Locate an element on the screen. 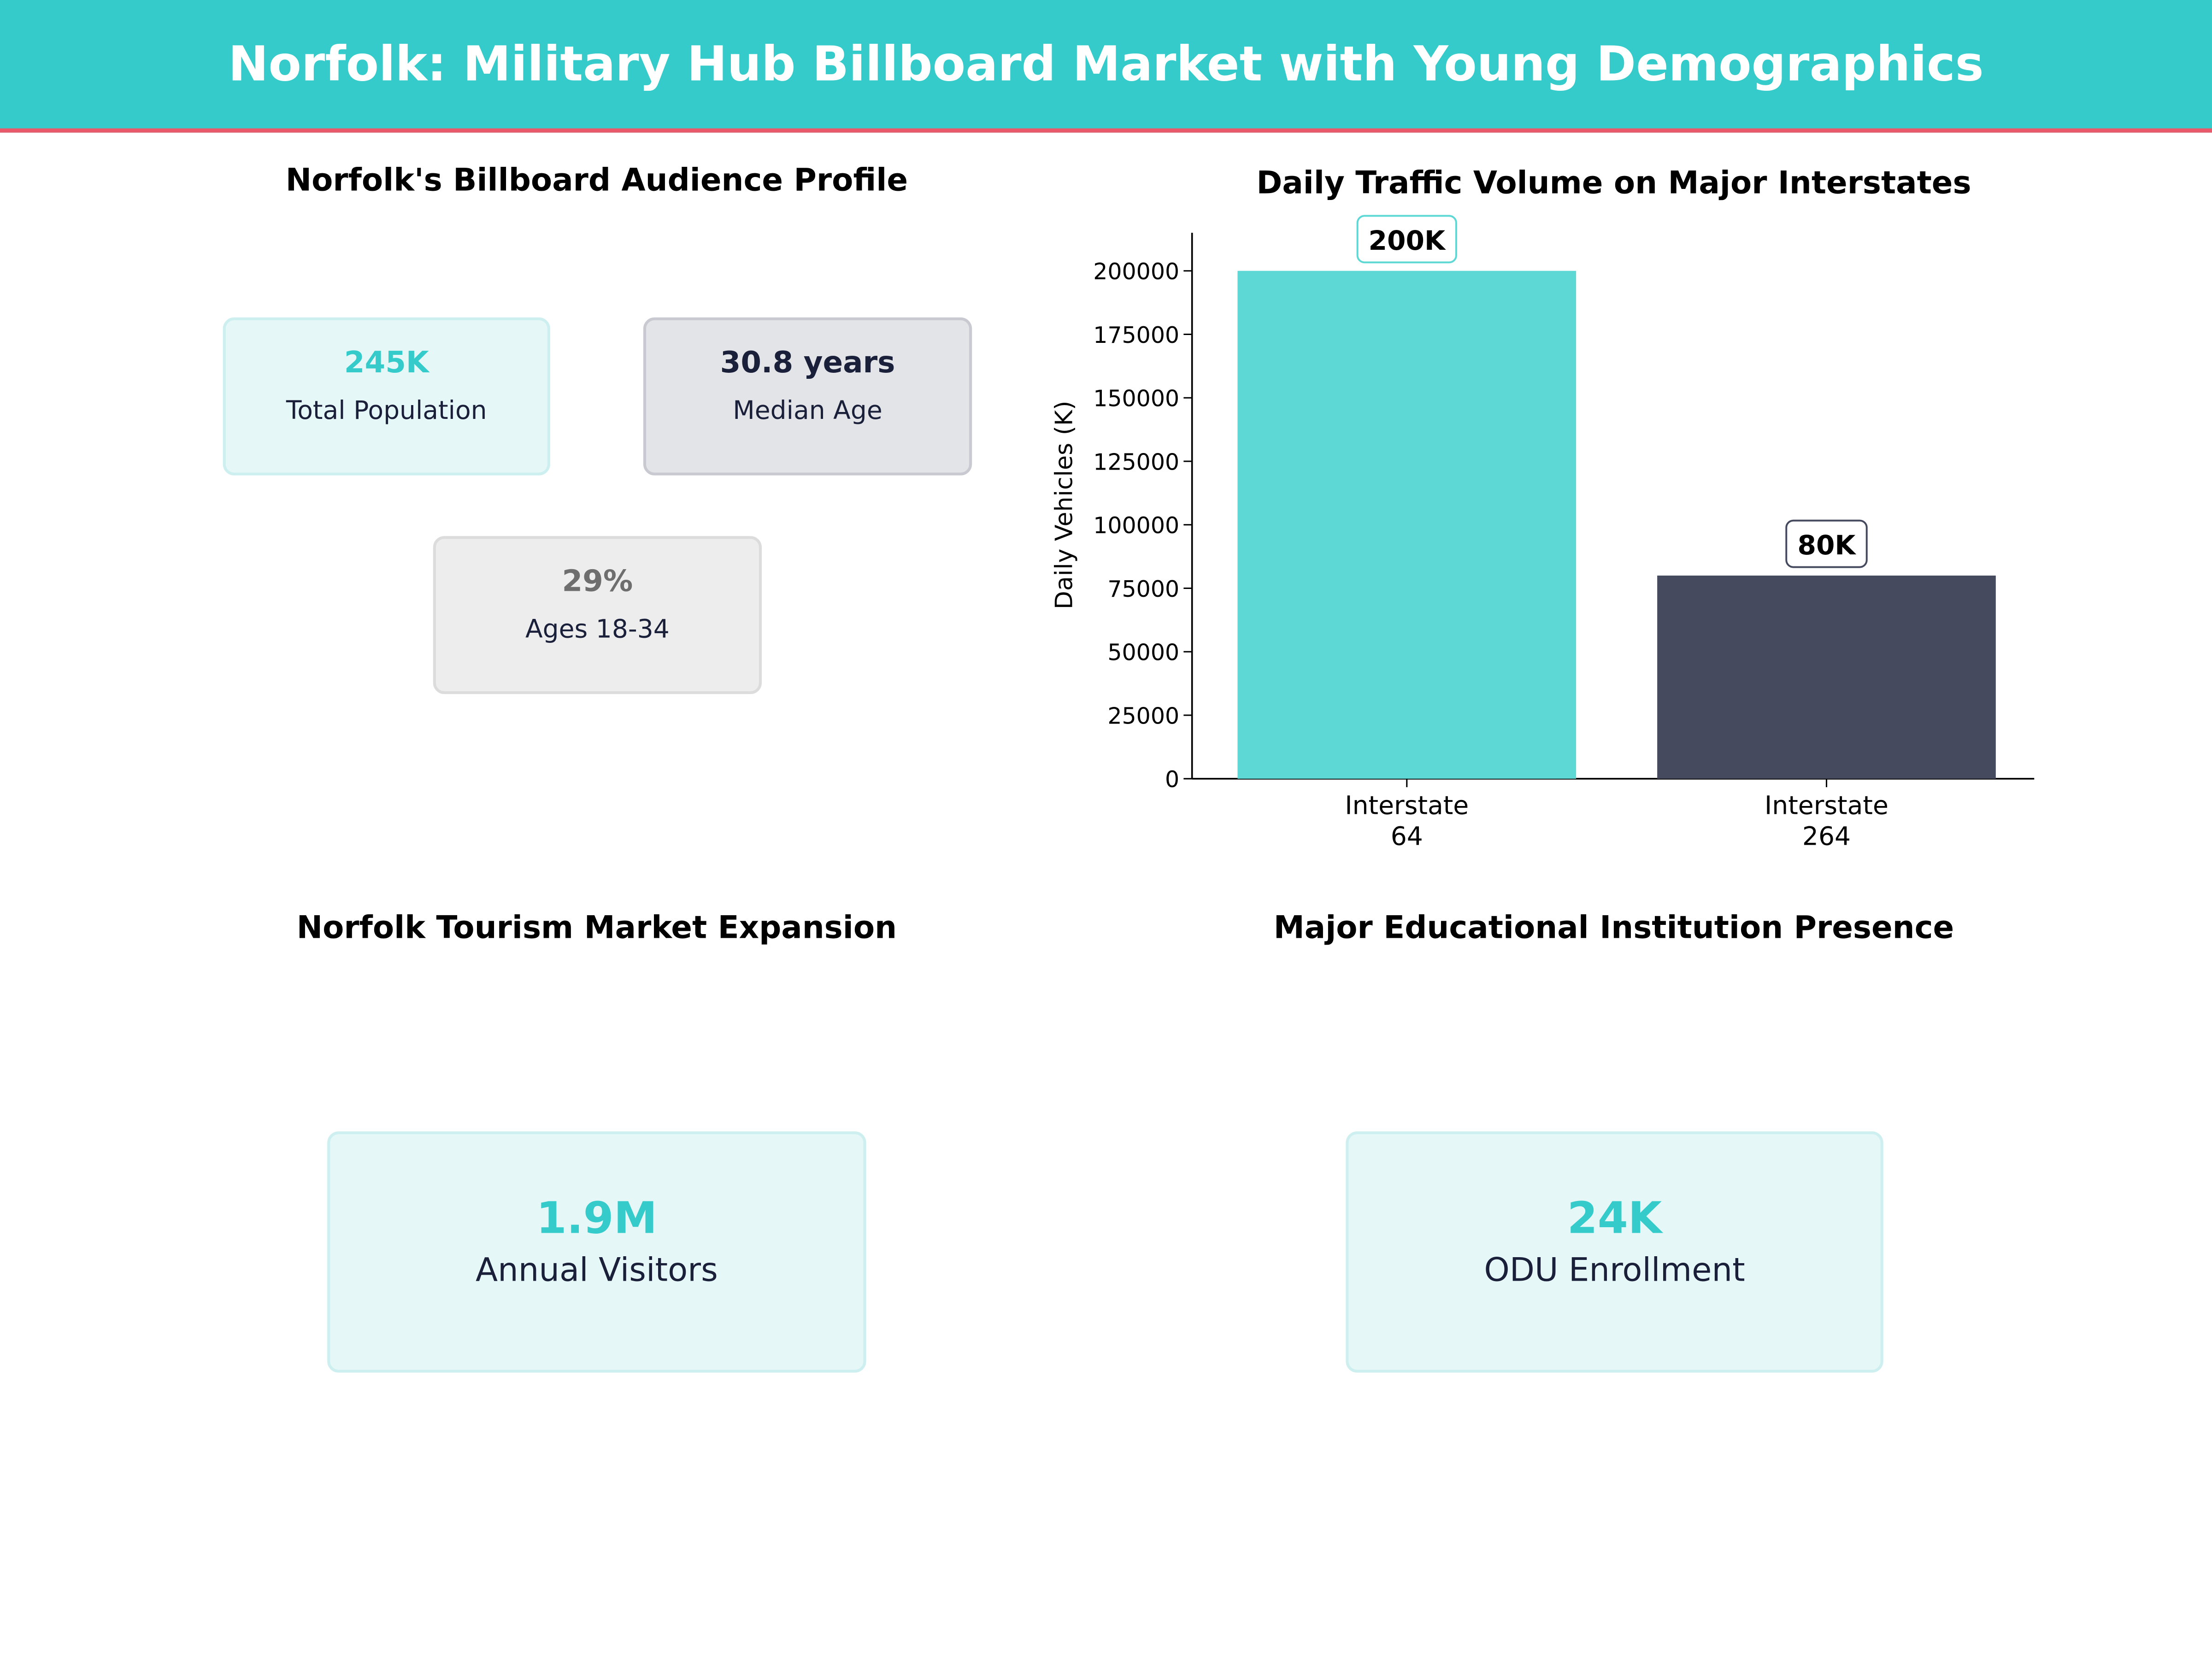 Image resolution: width=2212 pixels, height=1659 pixels. y-tick-label: 150000 is located at coordinates (1136, 399).